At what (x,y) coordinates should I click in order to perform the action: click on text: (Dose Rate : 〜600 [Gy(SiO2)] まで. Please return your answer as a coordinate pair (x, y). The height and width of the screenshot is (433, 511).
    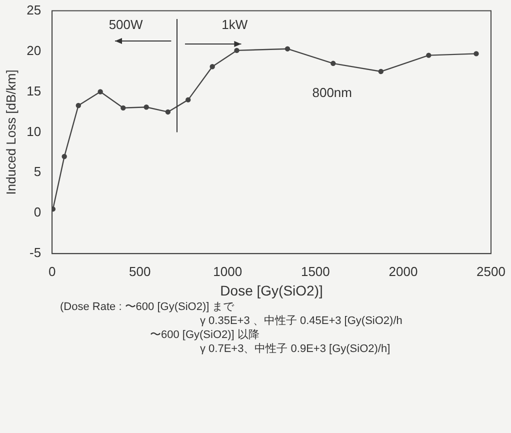
    Looking at the image, I should click on (147, 307).